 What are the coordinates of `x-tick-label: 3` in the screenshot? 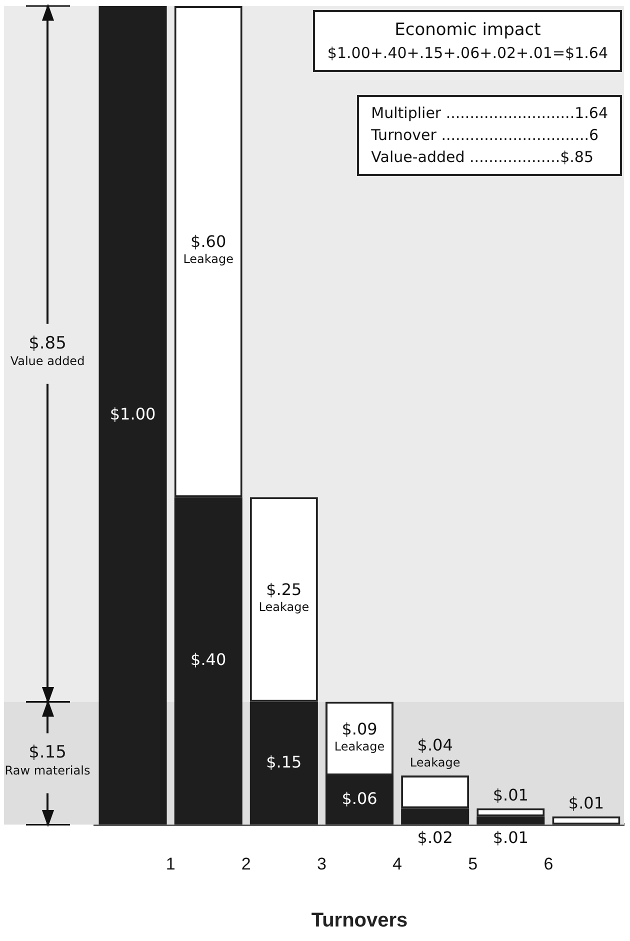 It's located at (321, 864).